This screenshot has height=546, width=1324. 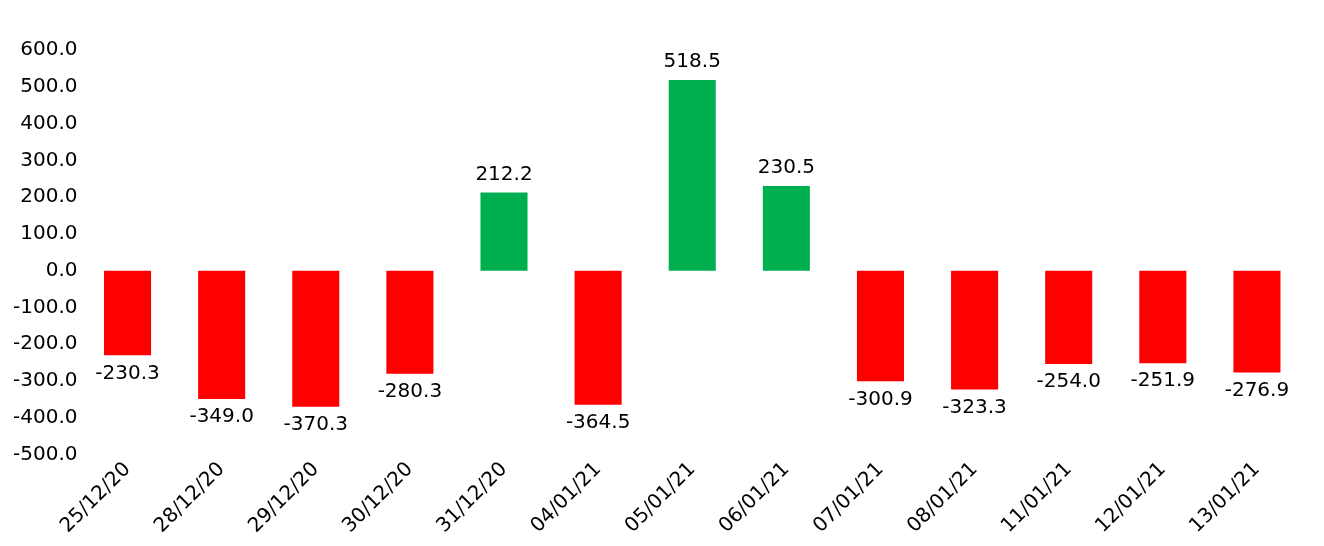 I want to click on data-label: -251.9, so click(x=1163, y=379).